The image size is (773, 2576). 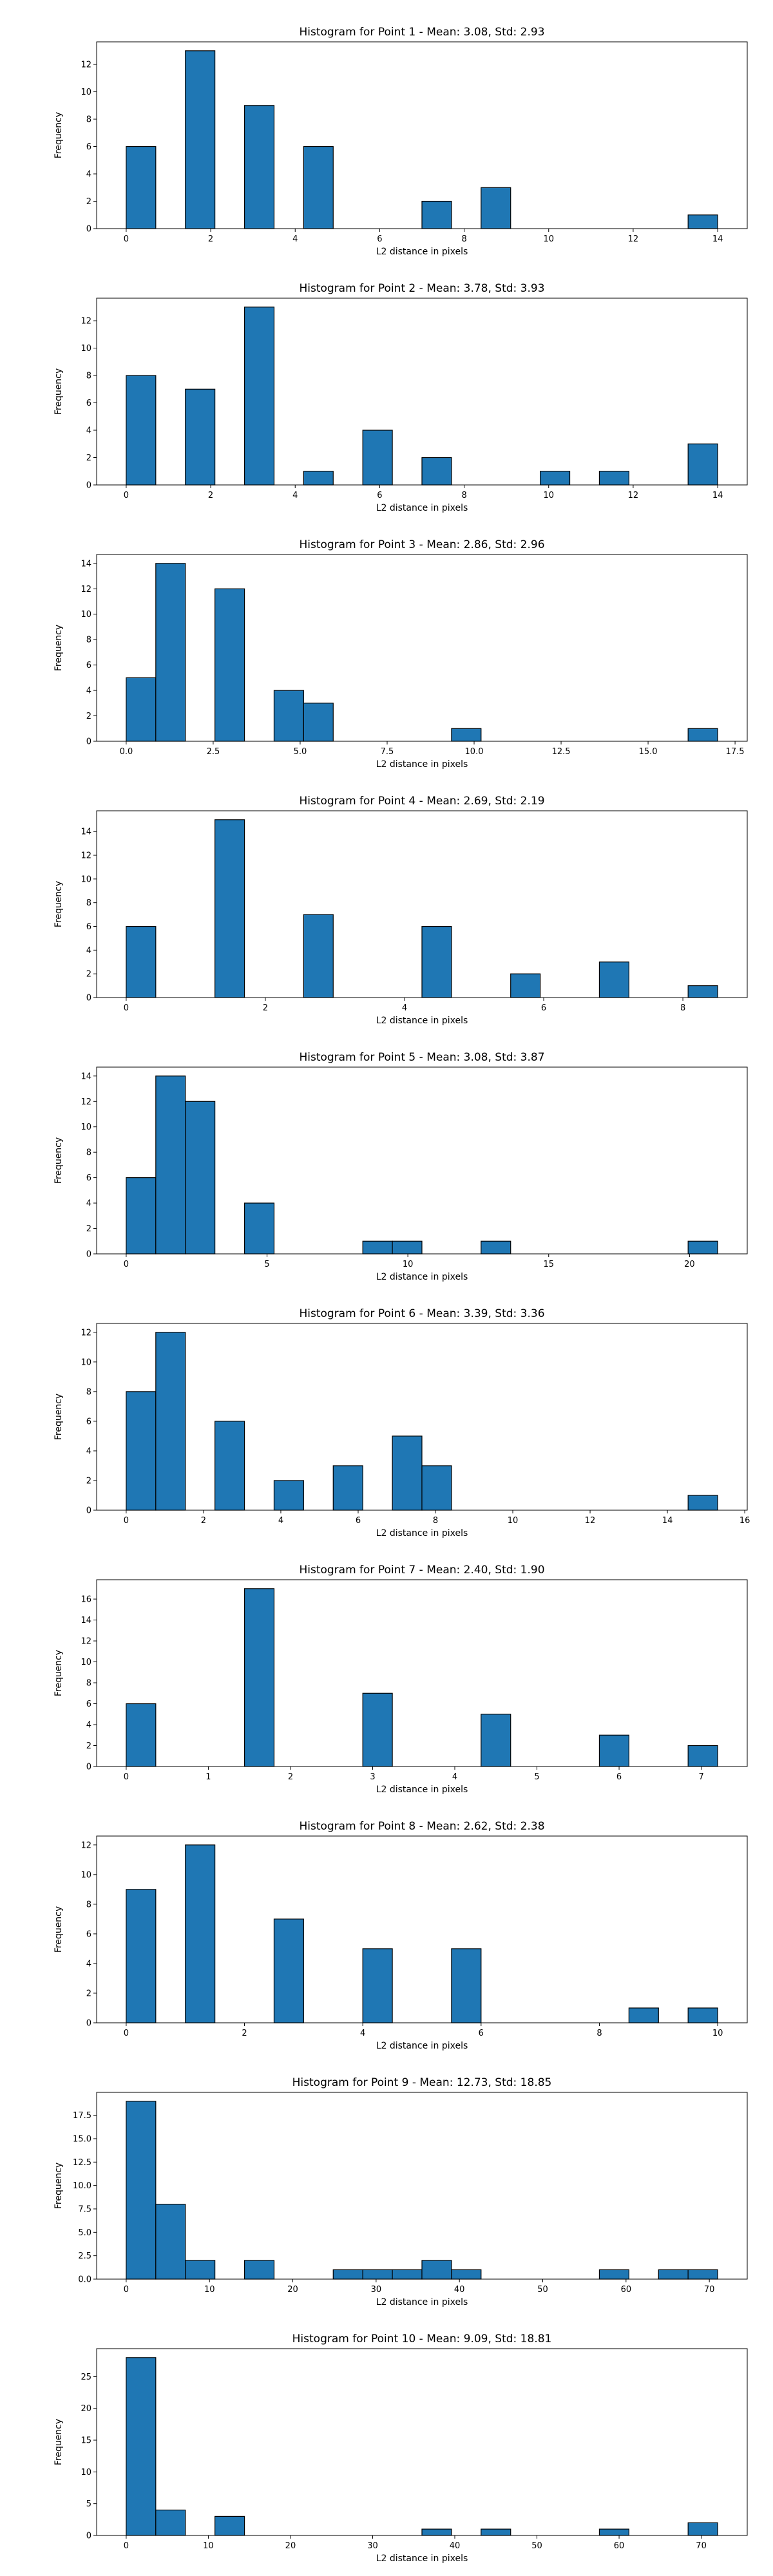 What do you see at coordinates (459, 2290) in the screenshot?
I see `chart-9-xtick-label-5: 40` at bounding box center [459, 2290].